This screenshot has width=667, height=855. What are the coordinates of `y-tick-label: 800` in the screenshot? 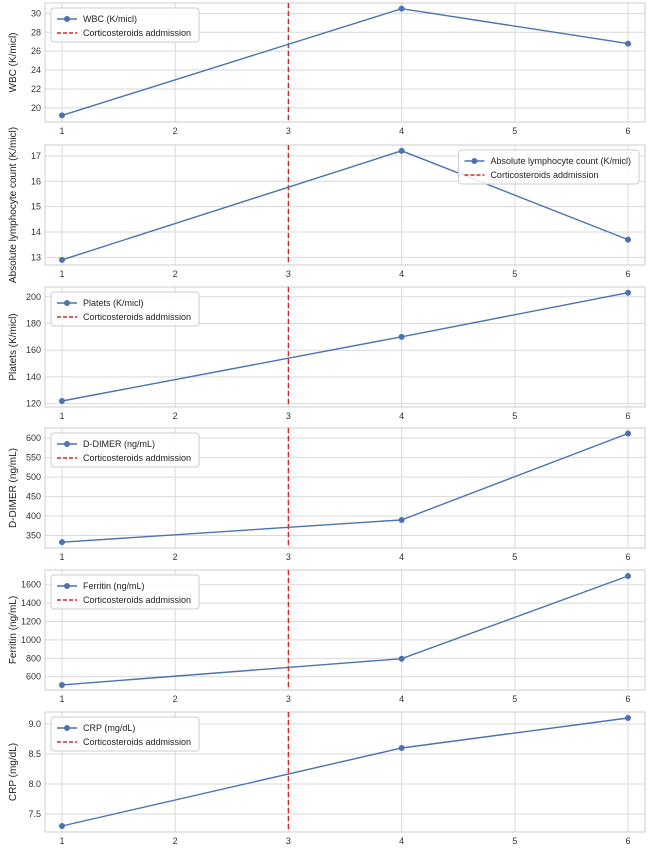 It's located at (33, 658).